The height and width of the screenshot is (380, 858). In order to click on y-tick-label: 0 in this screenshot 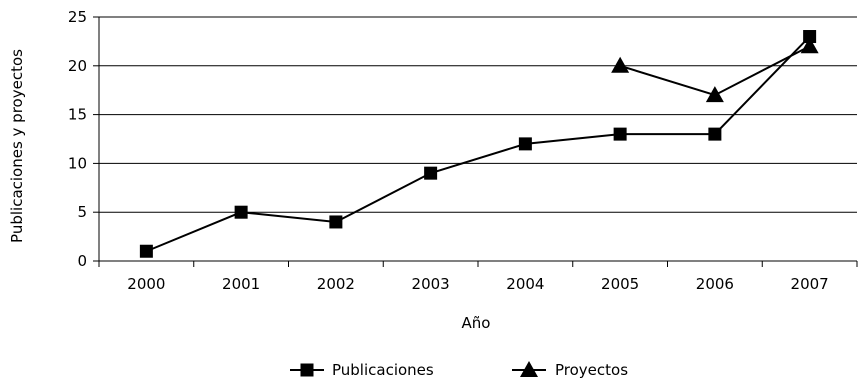, I will do `click(82, 261)`.